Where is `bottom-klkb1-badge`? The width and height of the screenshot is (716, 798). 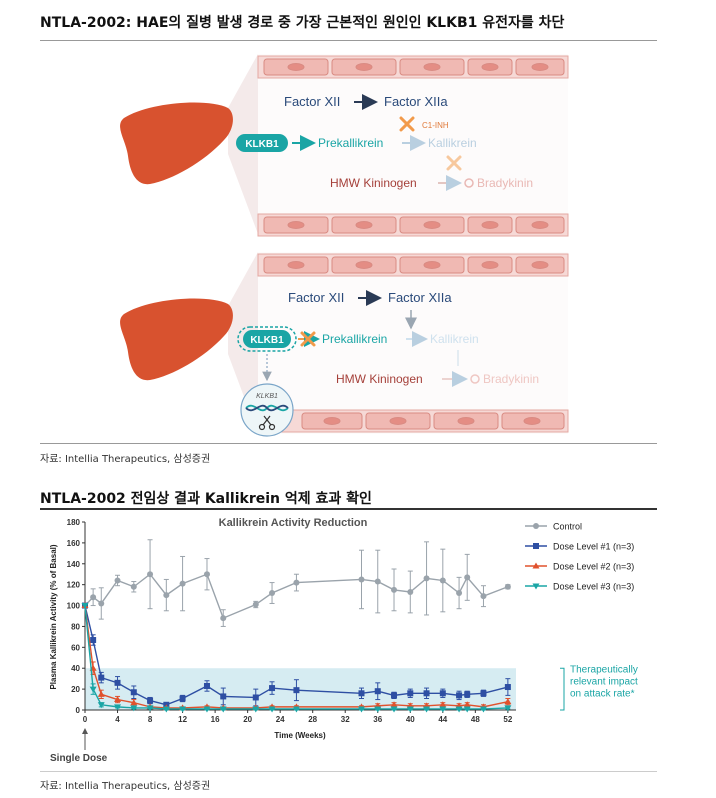
bottom-klkb1-badge is located at coordinates (267, 339).